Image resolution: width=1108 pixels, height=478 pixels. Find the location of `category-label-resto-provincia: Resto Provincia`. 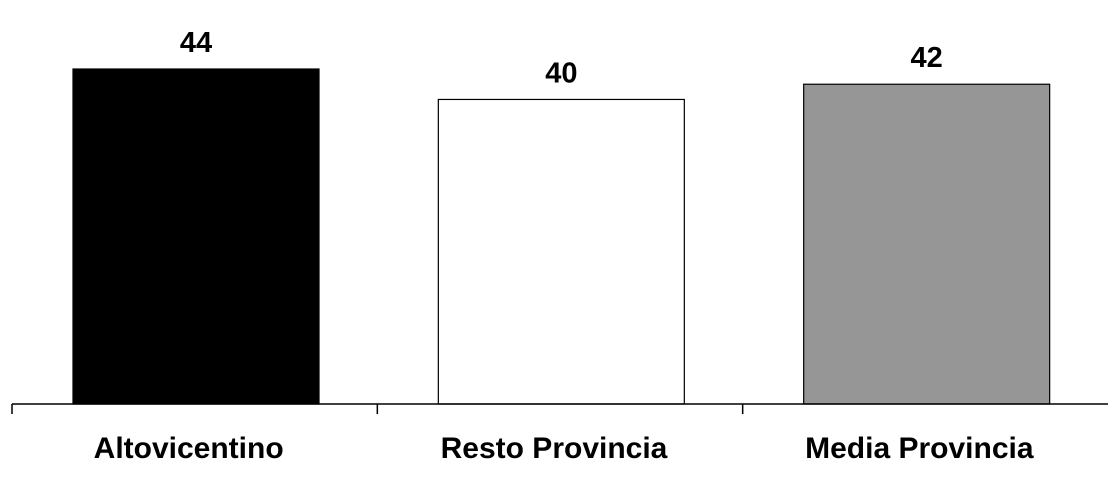

category-label-resto-provincia: Resto Provincia is located at coordinates (554, 448).